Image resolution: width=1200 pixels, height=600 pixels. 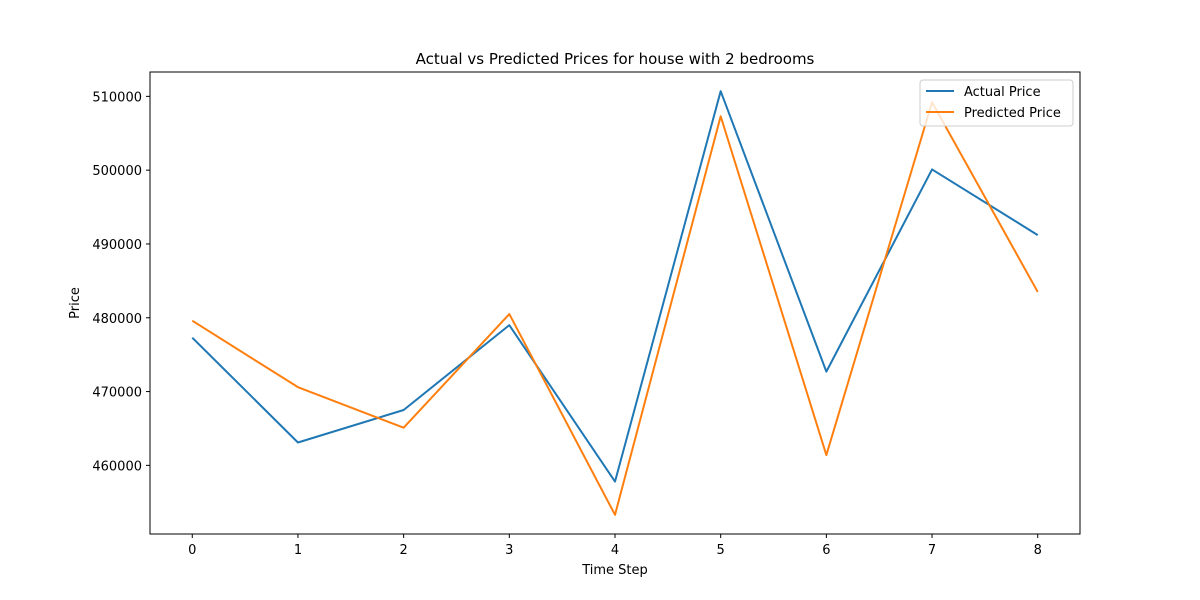 What do you see at coordinates (1002, 92) in the screenshot?
I see `legend-label-actual: Actual Price` at bounding box center [1002, 92].